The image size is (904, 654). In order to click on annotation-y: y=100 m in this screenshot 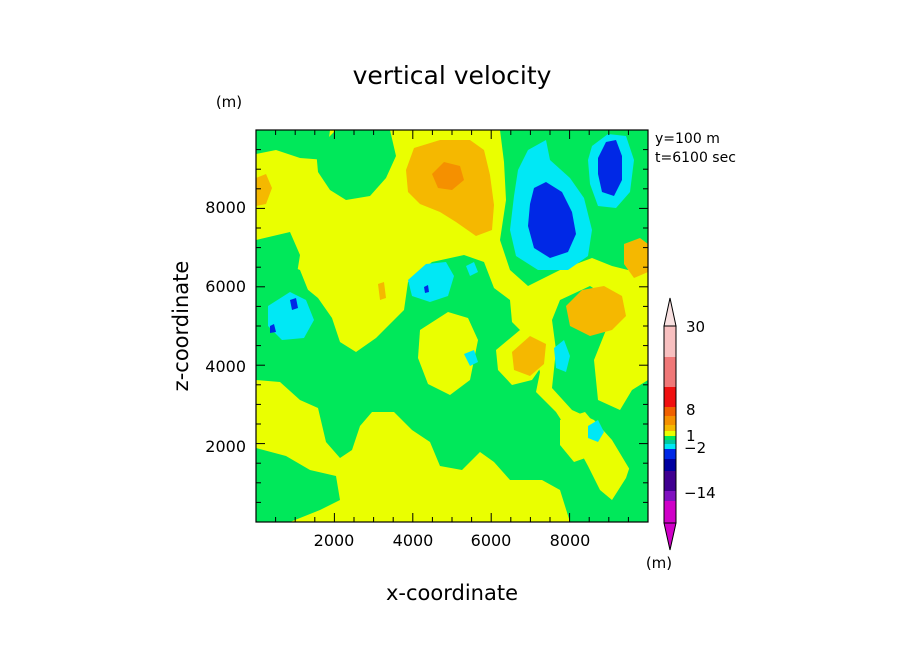, I will do `click(687, 139)`.